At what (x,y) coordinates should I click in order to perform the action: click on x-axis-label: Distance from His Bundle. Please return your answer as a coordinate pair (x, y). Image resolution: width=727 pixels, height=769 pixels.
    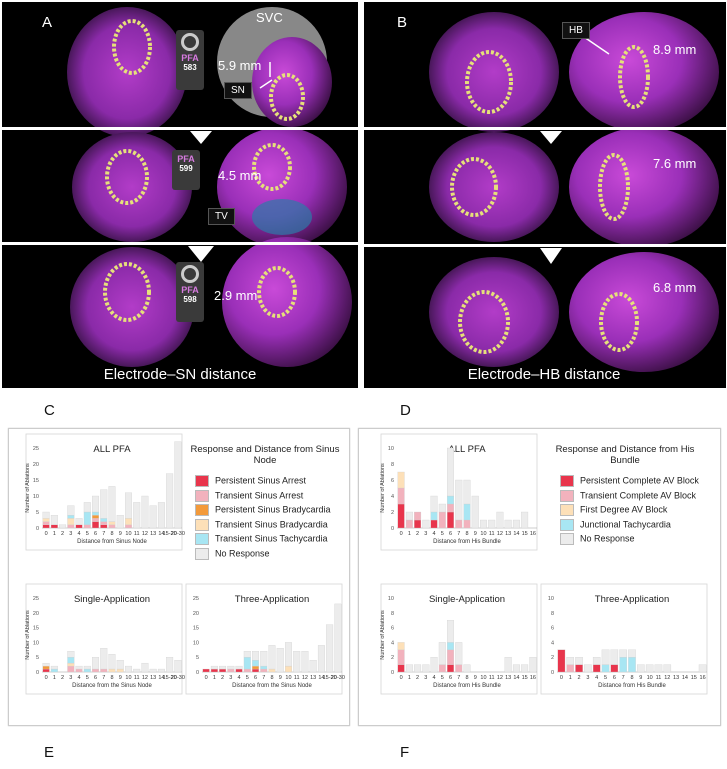
    Looking at the image, I should click on (632, 686).